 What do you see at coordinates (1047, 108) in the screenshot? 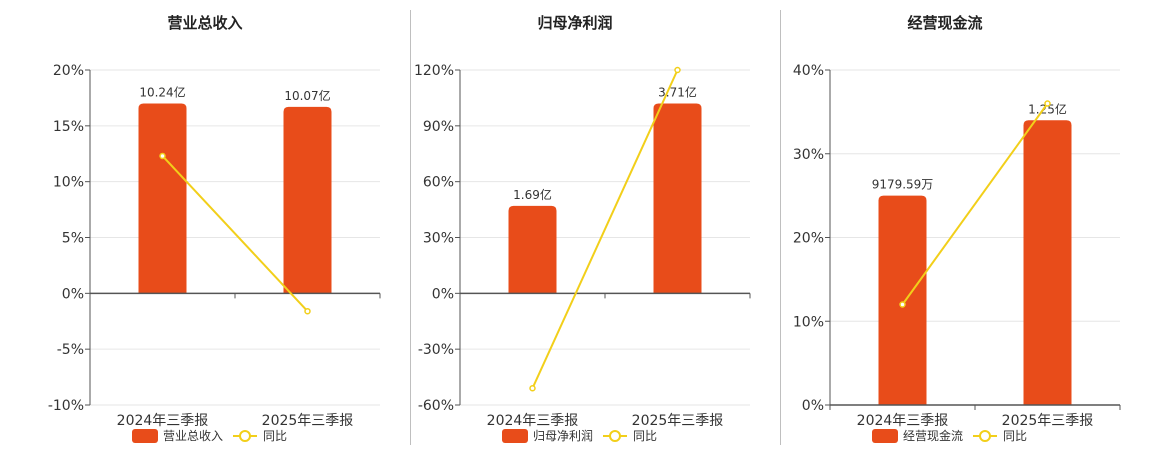
I see `bar-data-label: 1.25亿` at bounding box center [1047, 108].